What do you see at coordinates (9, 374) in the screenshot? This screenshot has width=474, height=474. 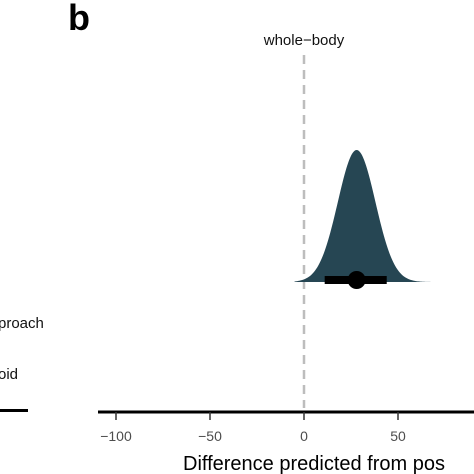 I see `left-panel-row-label-void: oid` at bounding box center [9, 374].